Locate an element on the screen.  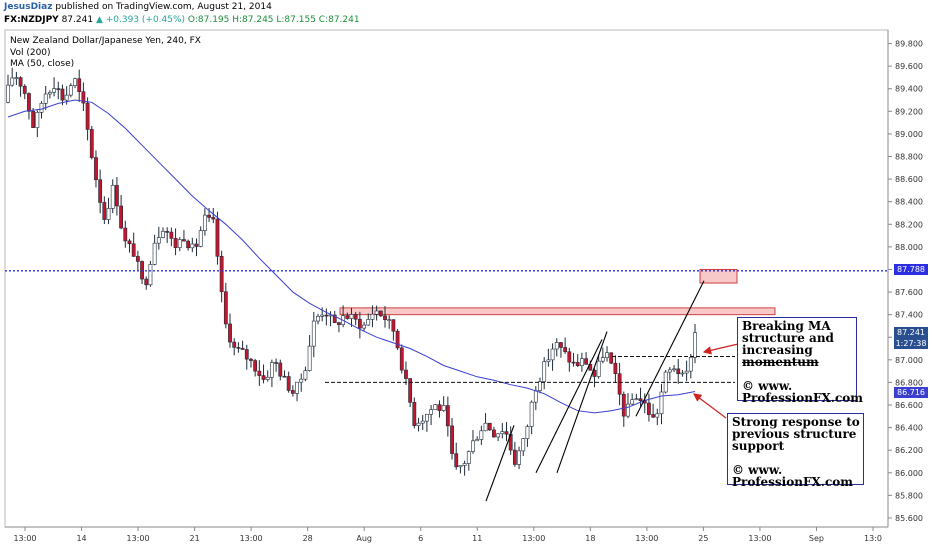
time-tick-label: 11 is located at coordinates (477, 538).